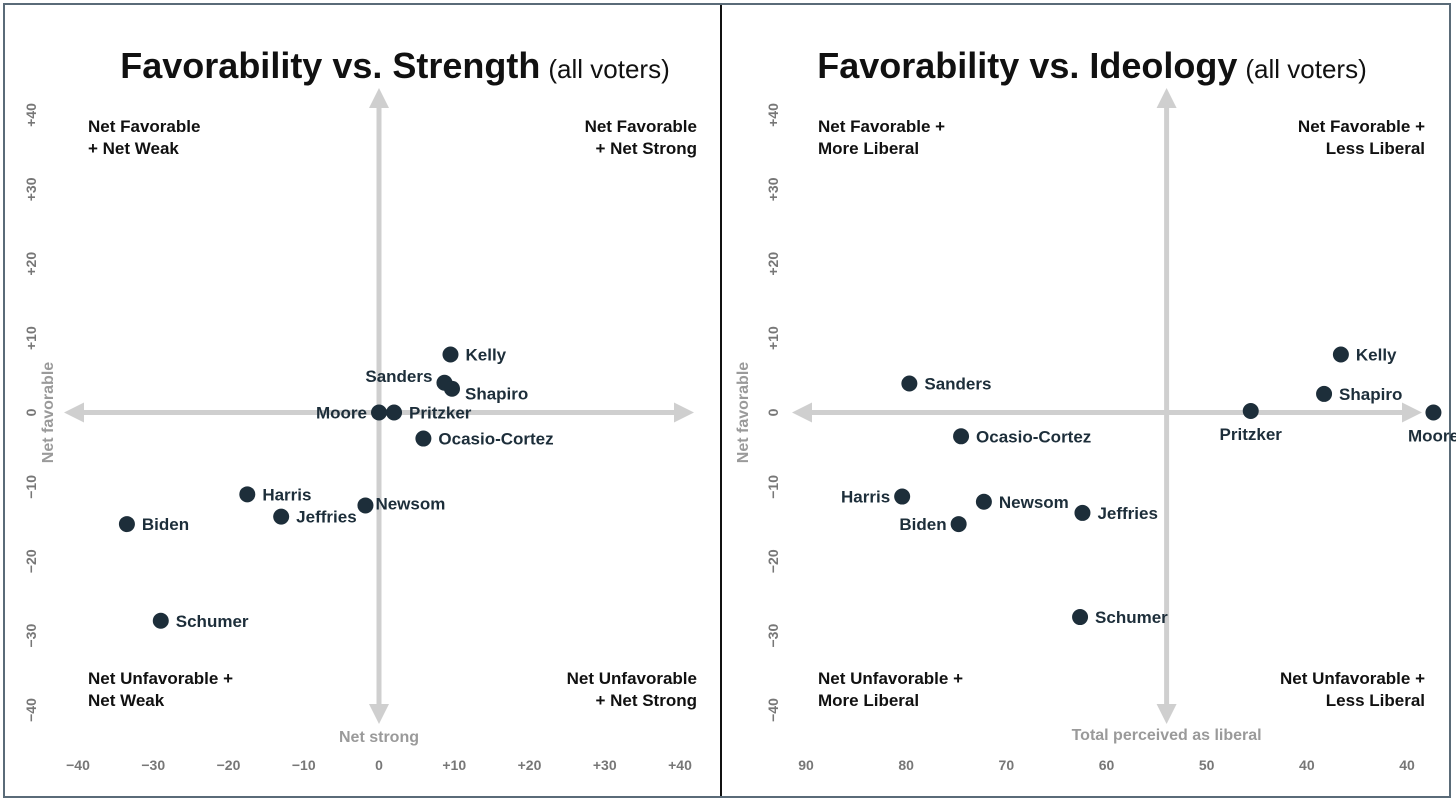  Describe the element at coordinates (379, 765) in the screenshot. I see `x-tick-label: 0` at that location.